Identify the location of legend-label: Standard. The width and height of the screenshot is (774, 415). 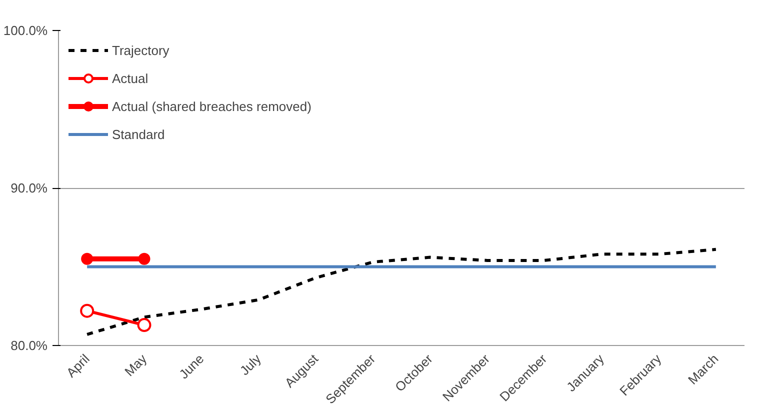
(138, 134).